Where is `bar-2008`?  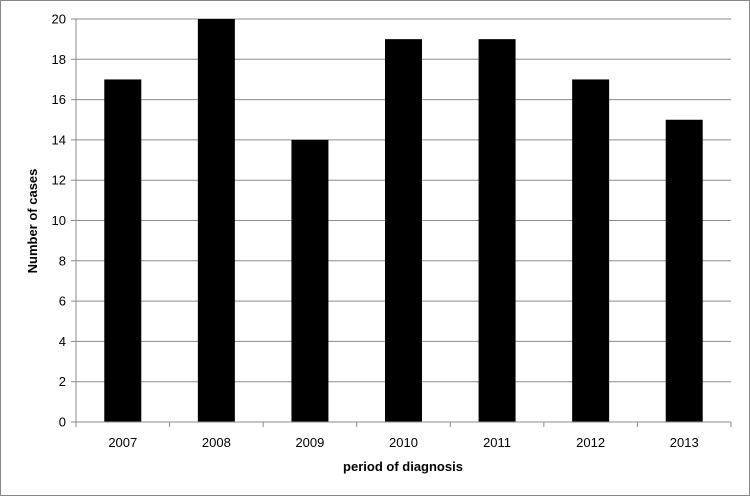 bar-2008 is located at coordinates (216, 220).